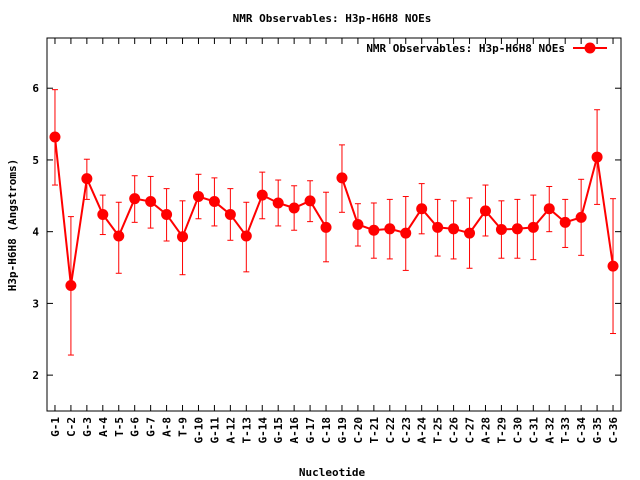 The height and width of the screenshot is (480, 640). I want to click on x-tick-label: T-5, so click(119, 427).